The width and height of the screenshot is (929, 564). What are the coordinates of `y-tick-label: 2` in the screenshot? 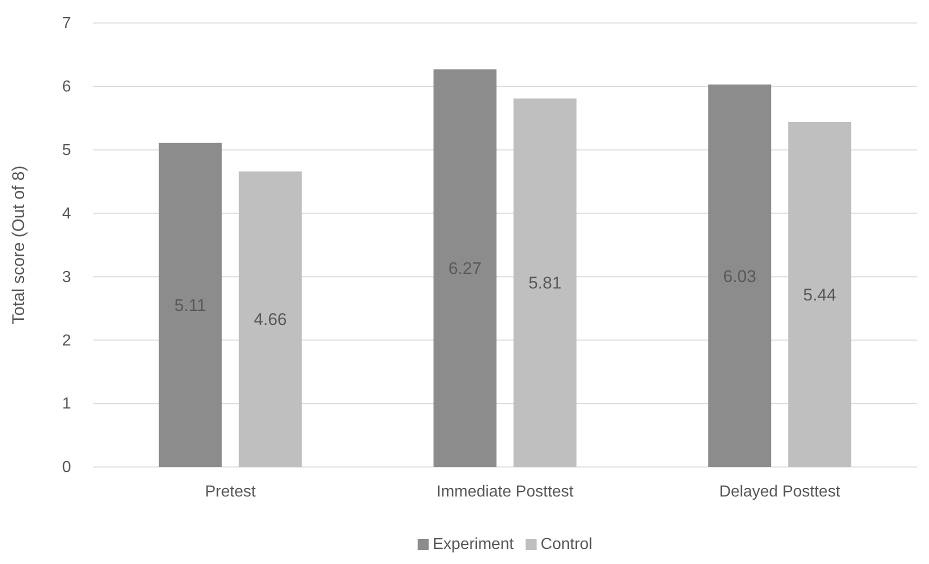 It's located at (67, 341).